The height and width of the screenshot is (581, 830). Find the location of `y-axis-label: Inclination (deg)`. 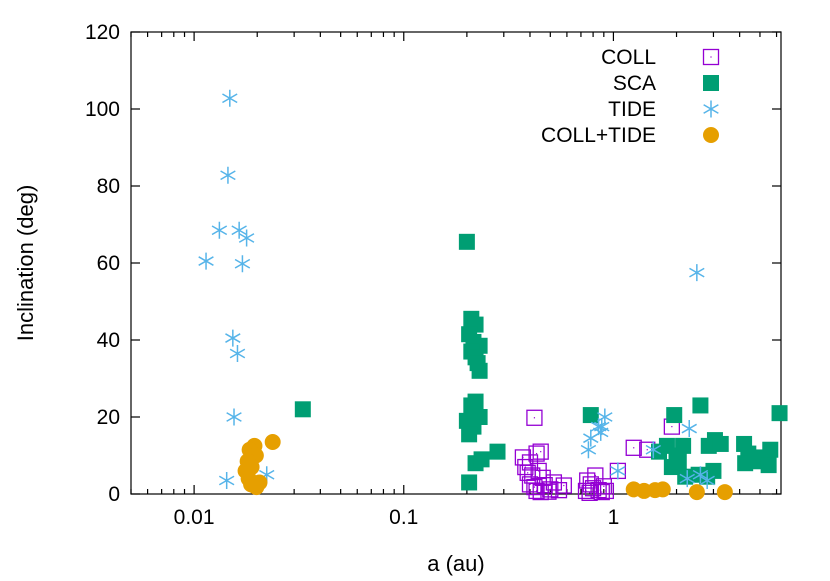

y-axis-label: Inclination (deg) is located at coordinates (25, 263).